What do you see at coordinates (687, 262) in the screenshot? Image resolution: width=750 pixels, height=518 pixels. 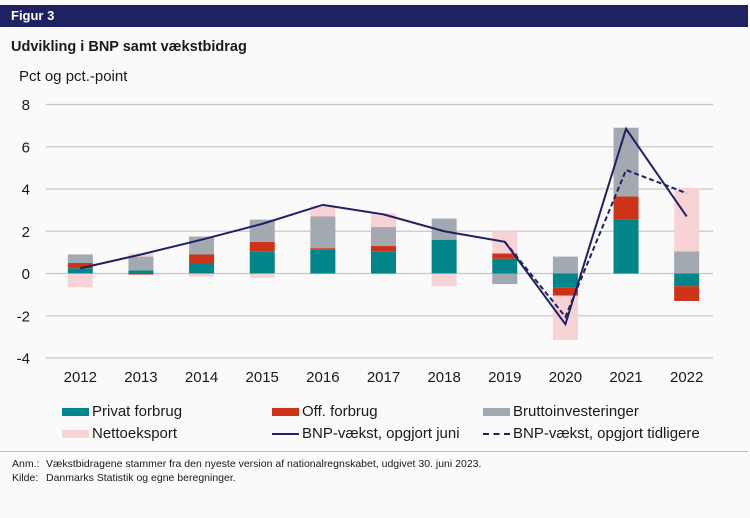 I see `bar-bruttoinvesteringer-2022` at bounding box center [687, 262].